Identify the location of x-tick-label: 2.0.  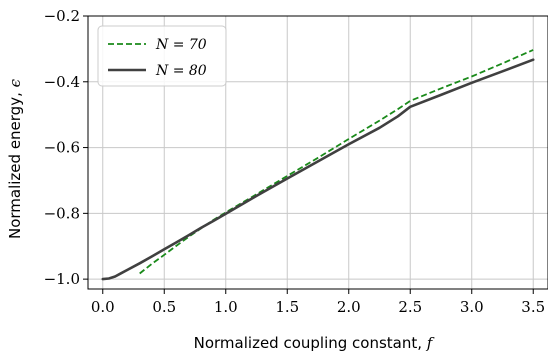
(349, 307).